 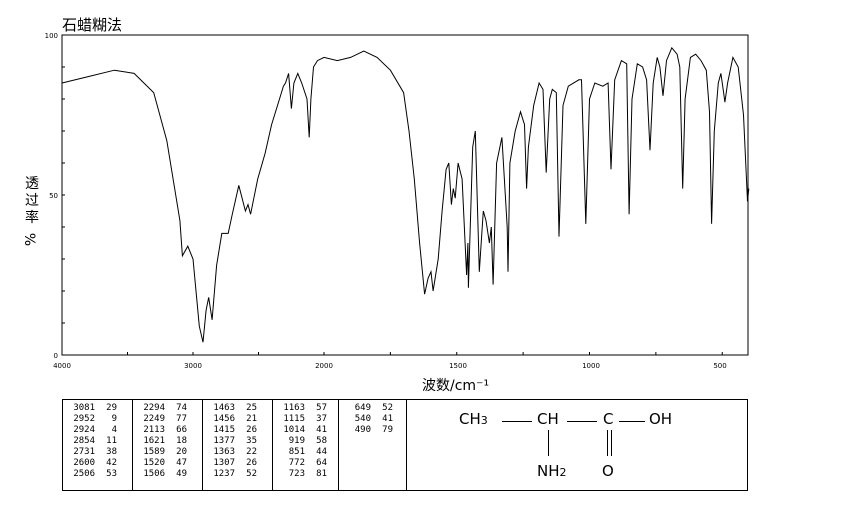 What do you see at coordinates (224, 408) in the screenshot?
I see `peak-wavenumber: 1463` at bounding box center [224, 408].